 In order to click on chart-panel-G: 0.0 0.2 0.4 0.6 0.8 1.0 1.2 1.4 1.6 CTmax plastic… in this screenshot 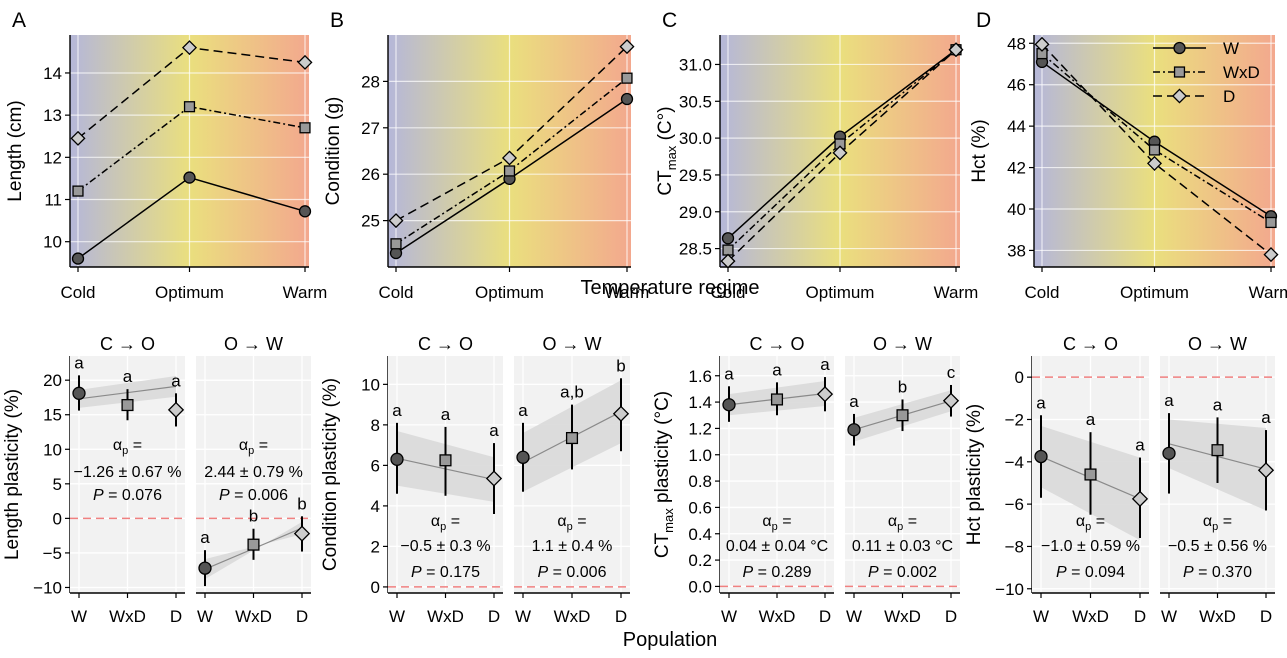, I will do `click(806, 480)`.